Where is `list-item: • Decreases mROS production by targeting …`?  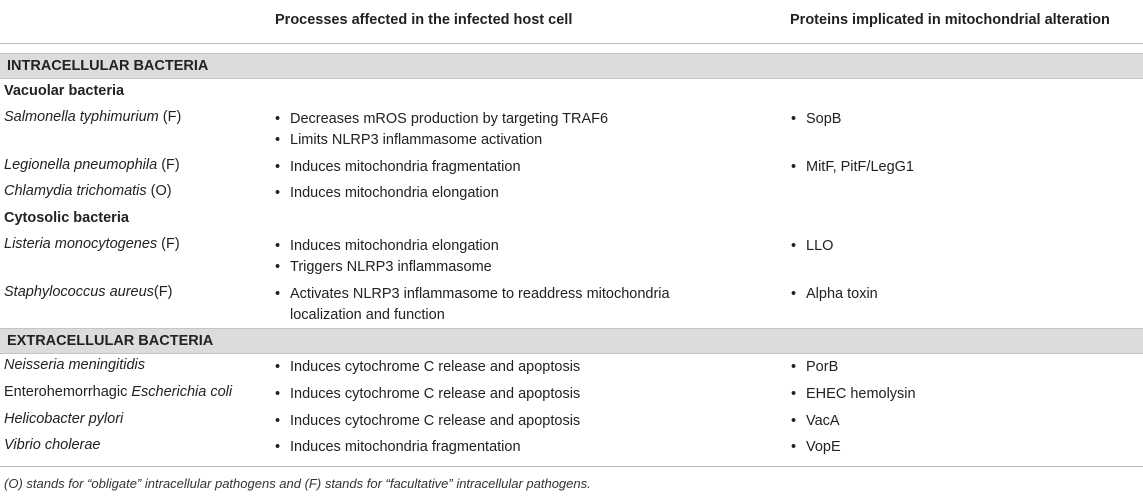 list-item: • Decreases mROS production by targeting … is located at coordinates (508, 119).